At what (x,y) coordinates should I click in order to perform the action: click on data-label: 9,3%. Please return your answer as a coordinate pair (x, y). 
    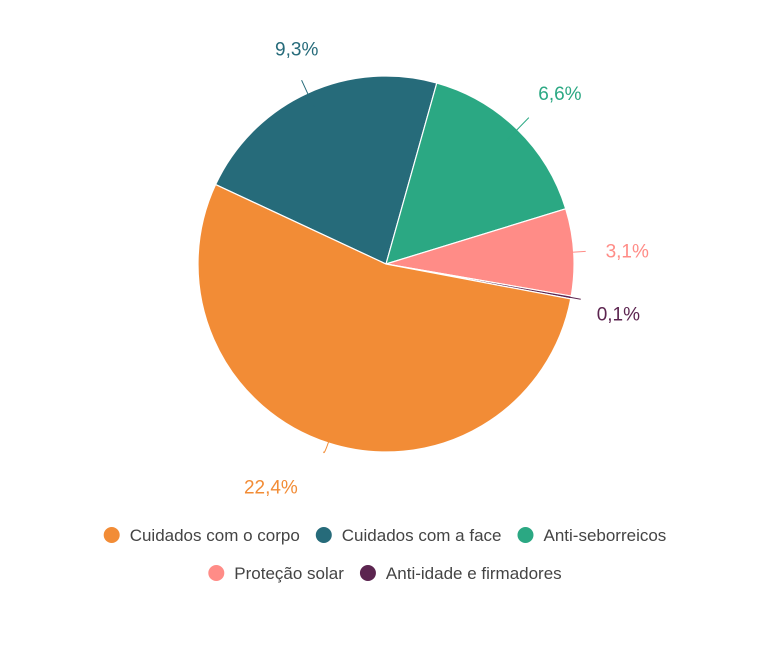
    Looking at the image, I should click on (296, 50).